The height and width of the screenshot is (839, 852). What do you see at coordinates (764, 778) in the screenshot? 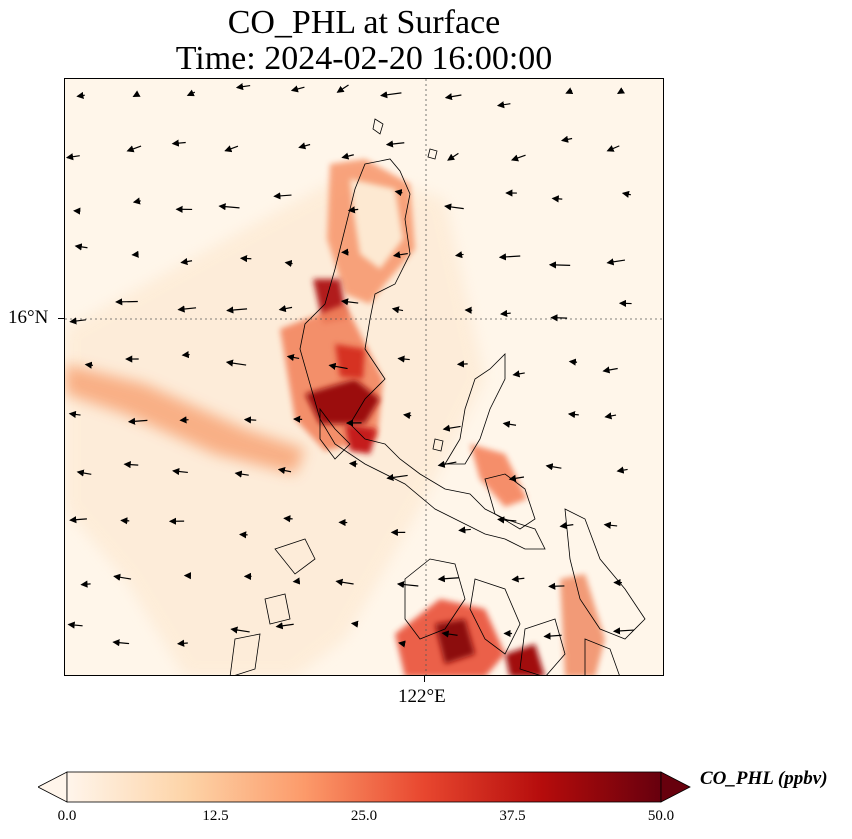
I see `colorbar-label: CO_PHL (ppbv)` at bounding box center [764, 778].